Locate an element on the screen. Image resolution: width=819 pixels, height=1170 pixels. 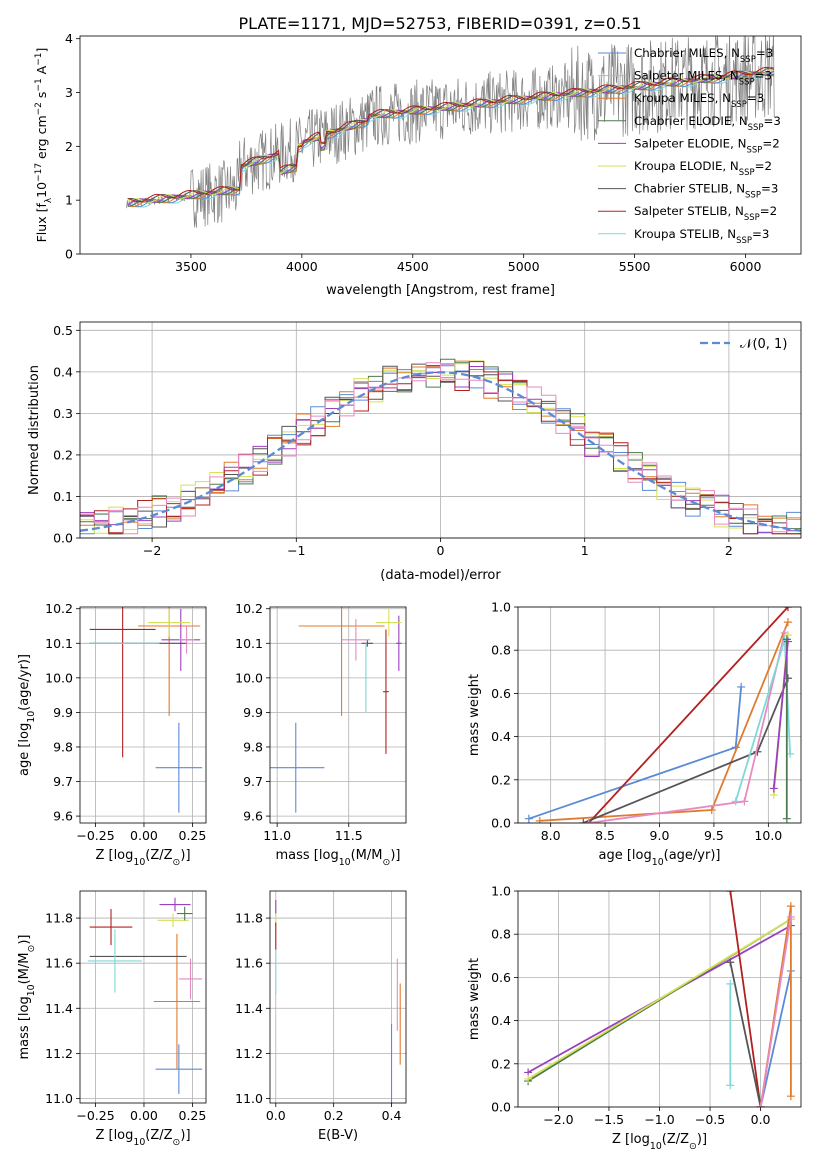
x-tick-label: −0.25 is located at coordinates (95, 1115).